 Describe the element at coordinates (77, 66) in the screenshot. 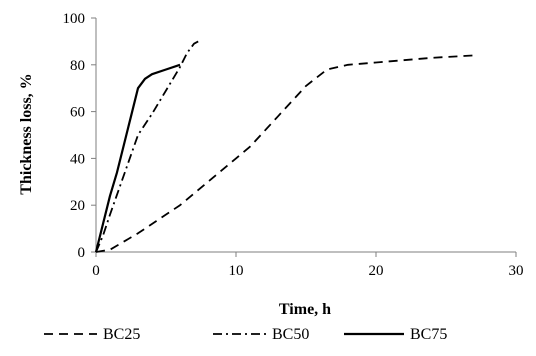

I see `y-tick-label: 80` at that location.